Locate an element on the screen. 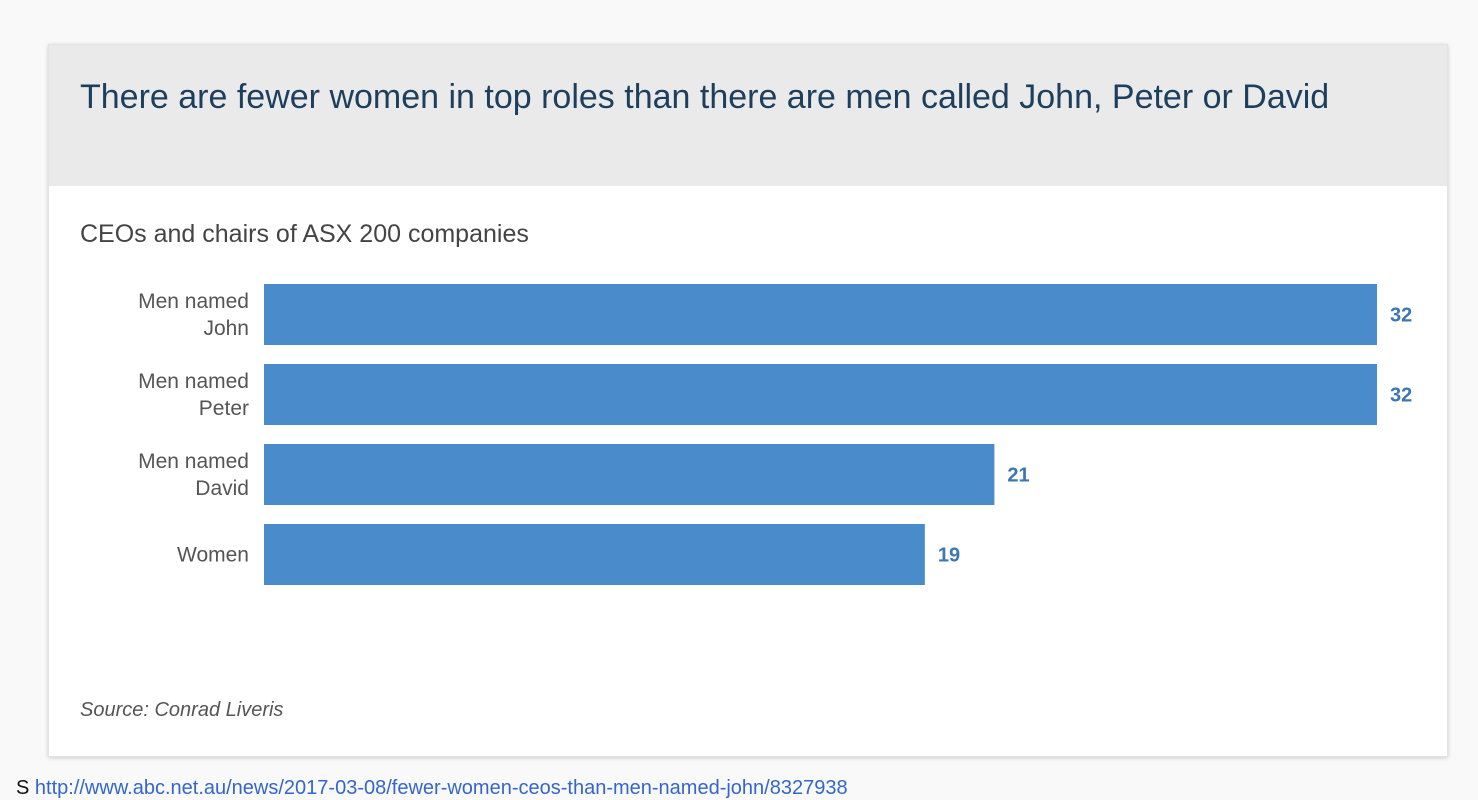  value-label-0: 32 is located at coordinates (1401, 316).